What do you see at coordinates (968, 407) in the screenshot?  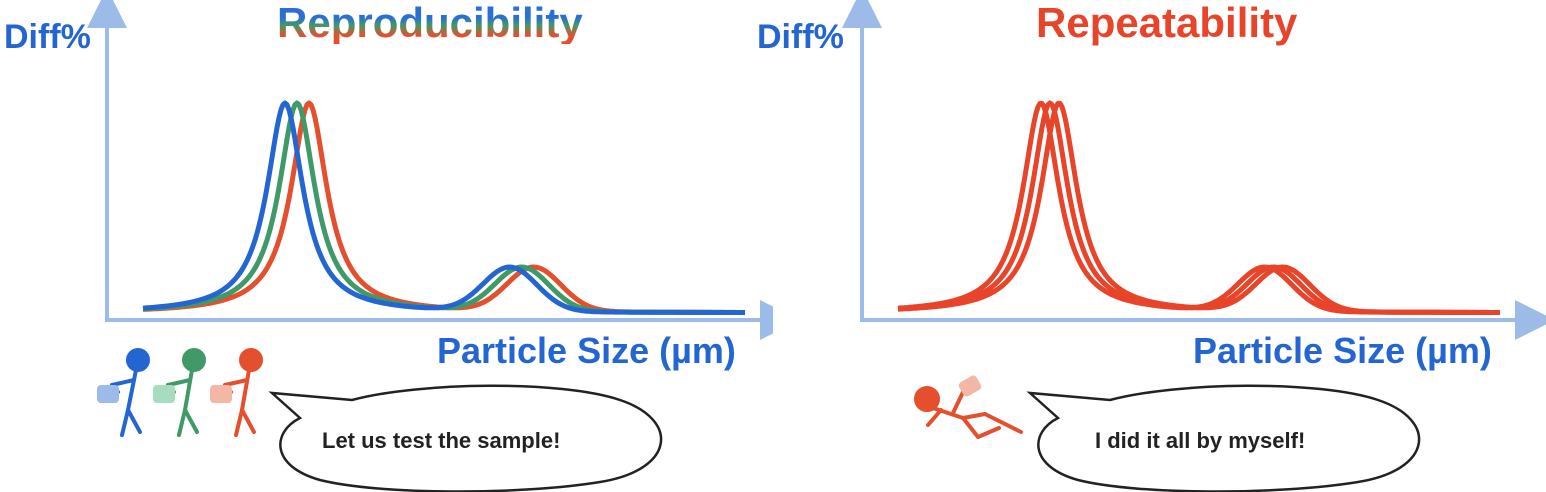 I see `reclining-red-person-icon` at bounding box center [968, 407].